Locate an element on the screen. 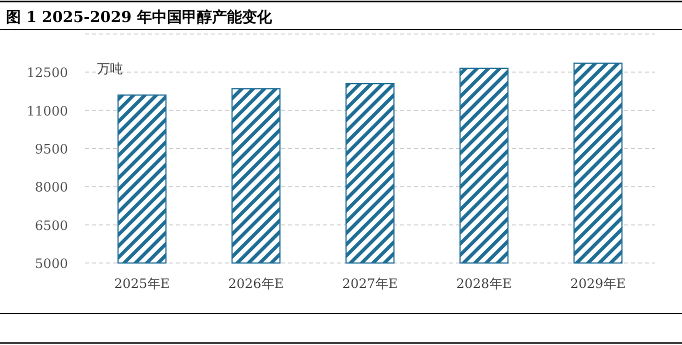 The image size is (682, 345). y-tick-label: 11000 is located at coordinates (47, 112).